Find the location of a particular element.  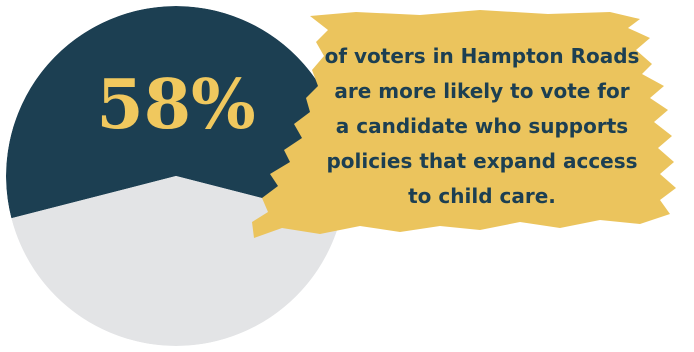

caption-line: a candidate who supports is located at coordinates (482, 126).